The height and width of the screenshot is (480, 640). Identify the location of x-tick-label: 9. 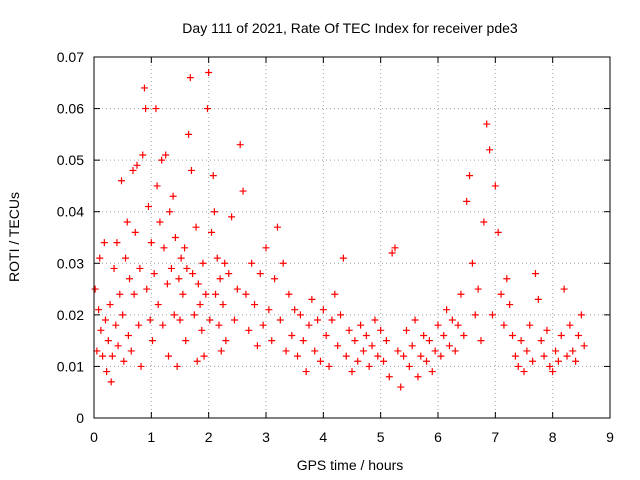
(610, 437).